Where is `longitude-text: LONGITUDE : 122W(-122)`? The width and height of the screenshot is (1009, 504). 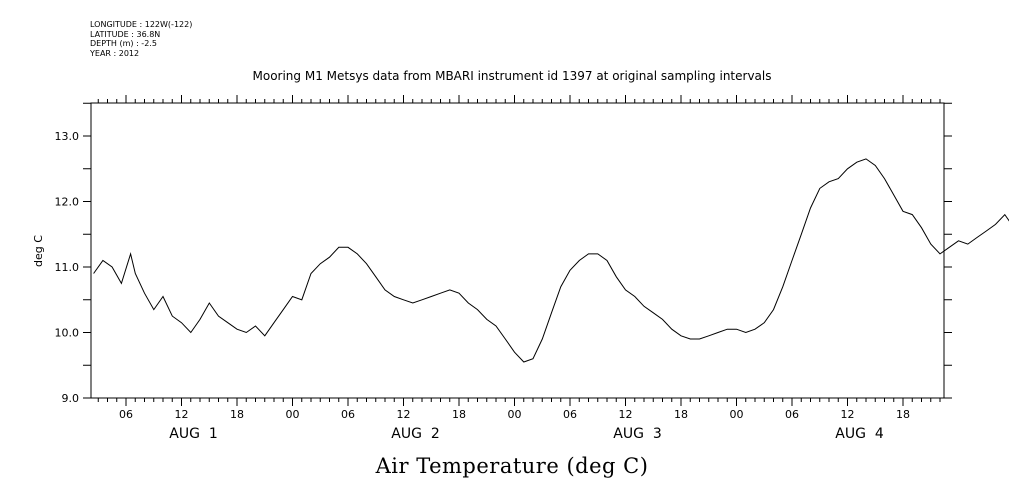 longitude-text: LONGITUDE : 122W(-122) is located at coordinates (141, 24).